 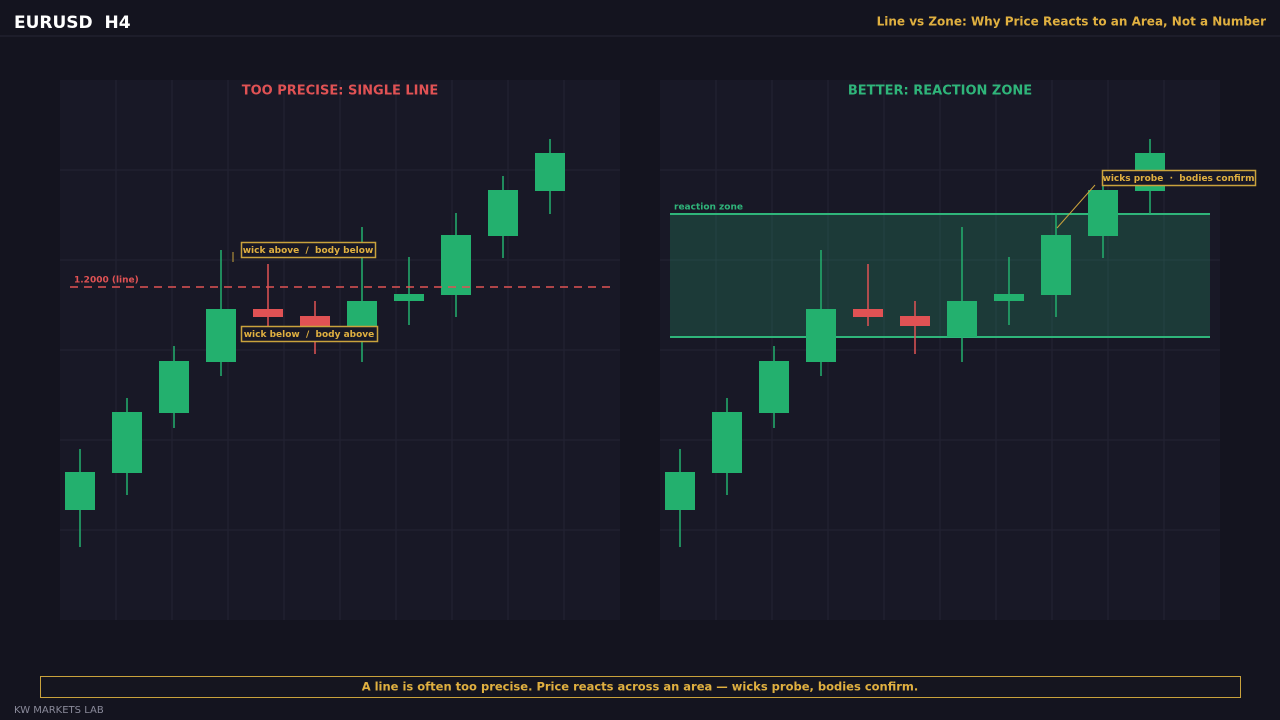 What do you see at coordinates (1076, 206) in the screenshot?
I see `connector` at bounding box center [1076, 206].